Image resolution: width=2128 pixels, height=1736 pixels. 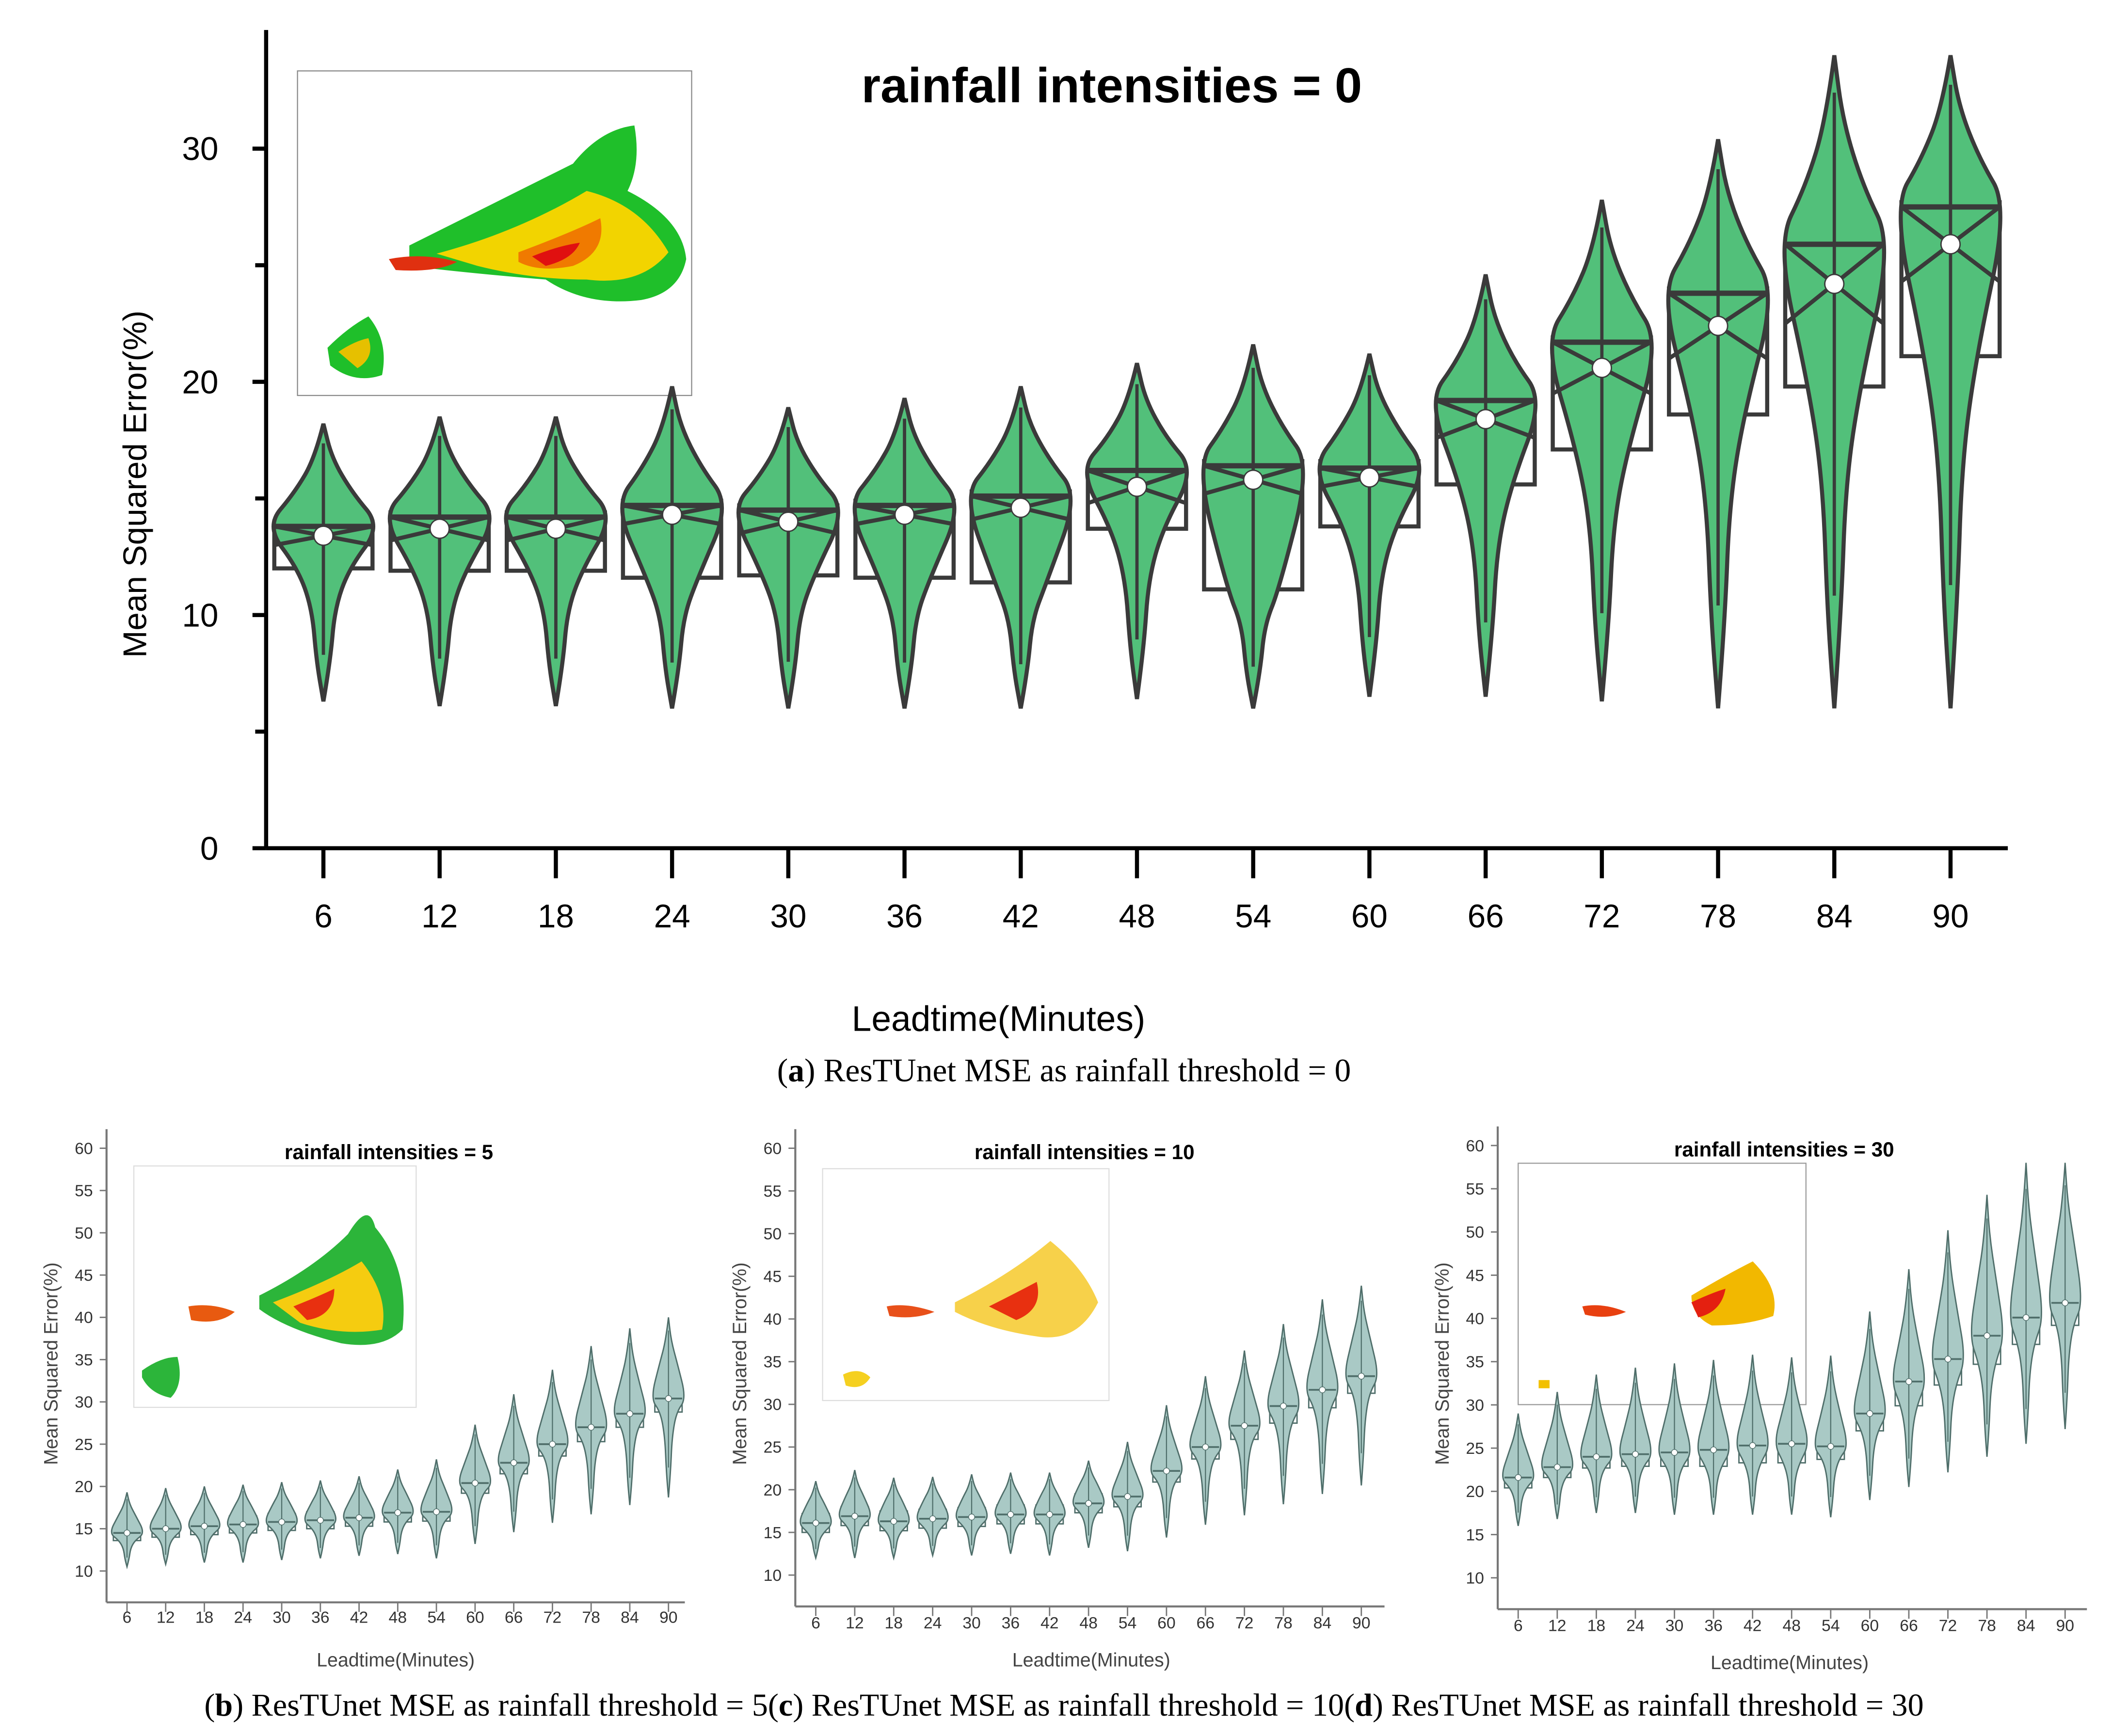 What do you see at coordinates (773, 1319) in the screenshot?
I see `y-tick-label: 40` at bounding box center [773, 1319].